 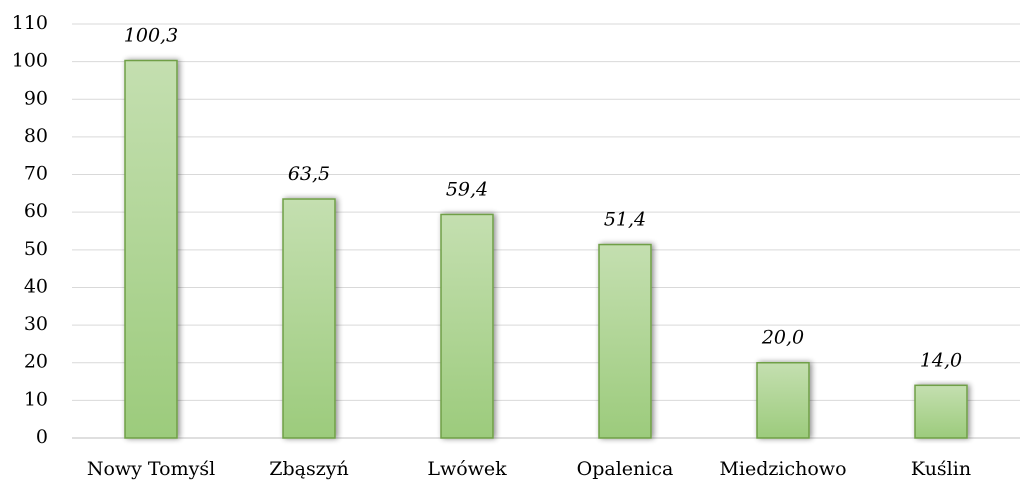 I want to click on value-label: 59,4, so click(x=467, y=189).